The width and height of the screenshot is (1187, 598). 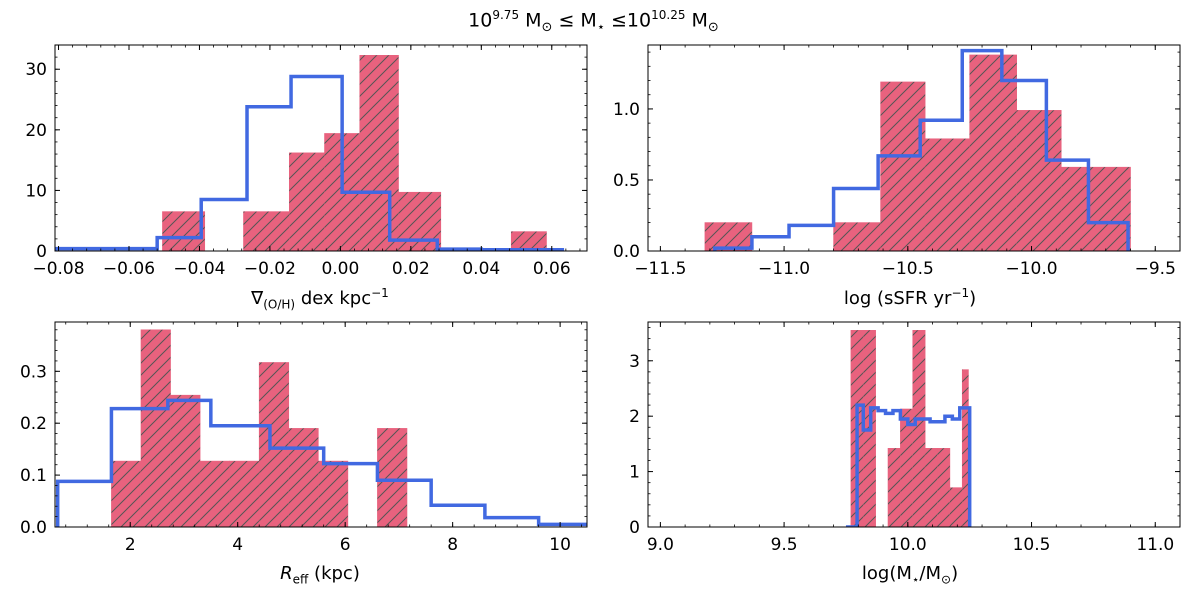 I want to click on x-tick-label: 4, so click(x=237, y=545).